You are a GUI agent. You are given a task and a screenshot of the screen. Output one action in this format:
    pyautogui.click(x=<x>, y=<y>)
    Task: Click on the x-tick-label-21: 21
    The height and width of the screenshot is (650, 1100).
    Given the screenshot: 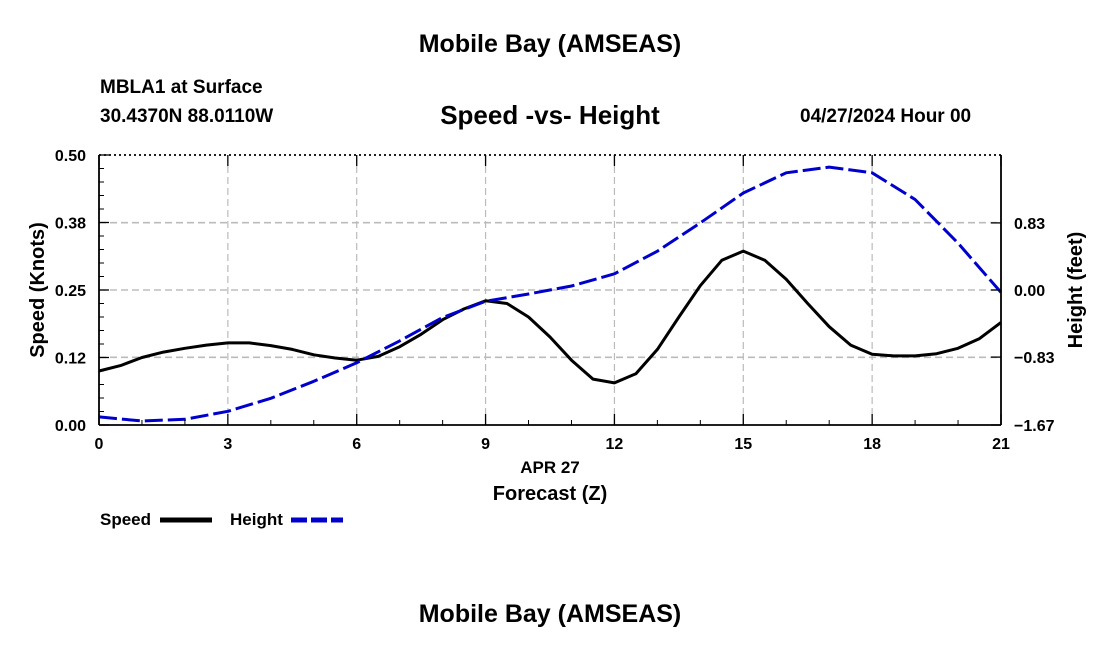 What is the action you would take?
    pyautogui.click(x=1001, y=444)
    